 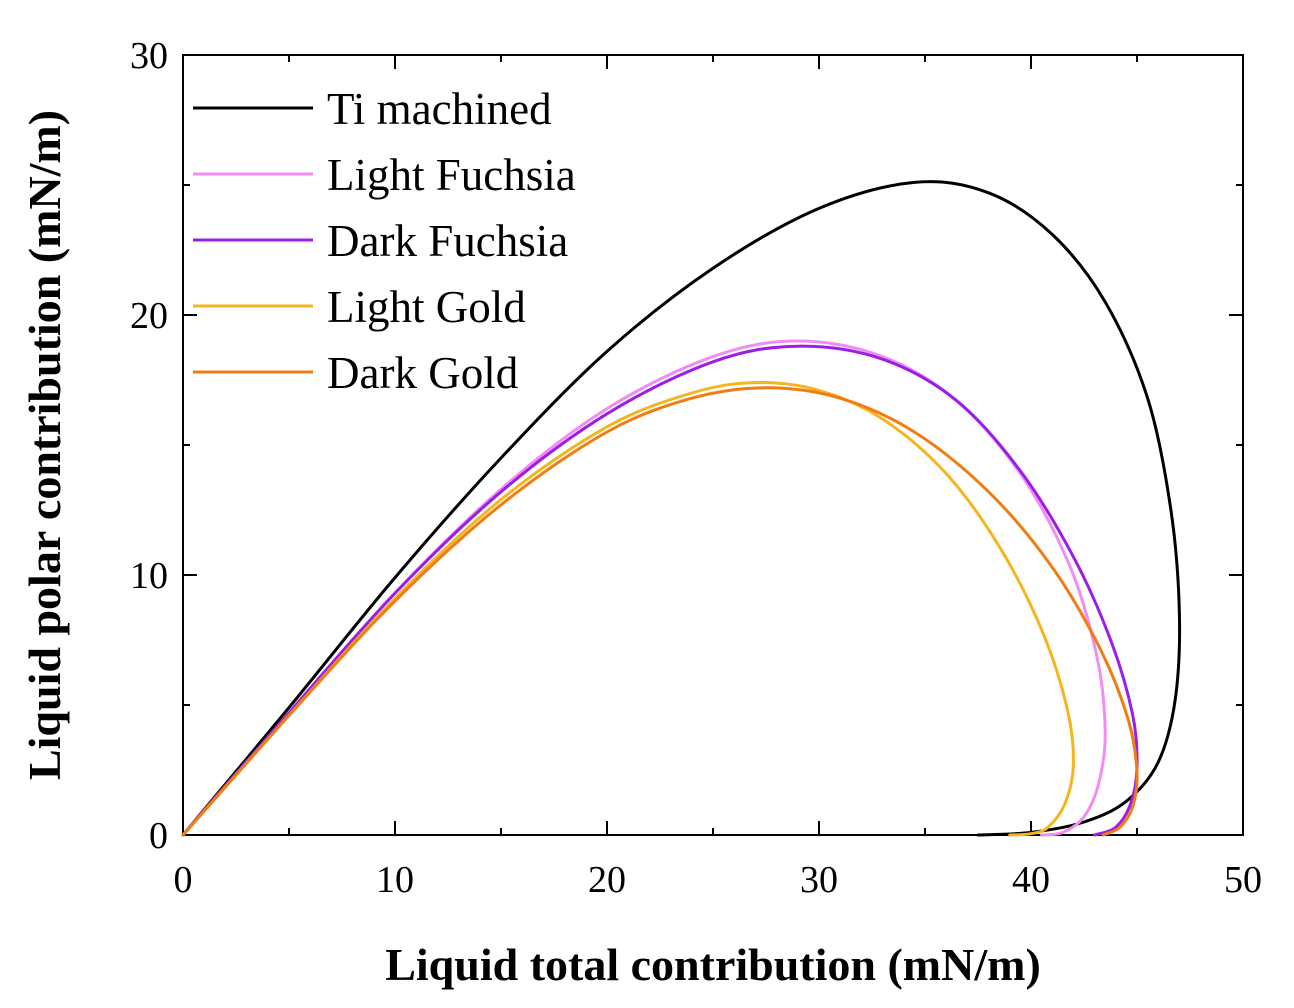 What do you see at coordinates (158, 836) in the screenshot?
I see `y-tick-label: 0` at bounding box center [158, 836].